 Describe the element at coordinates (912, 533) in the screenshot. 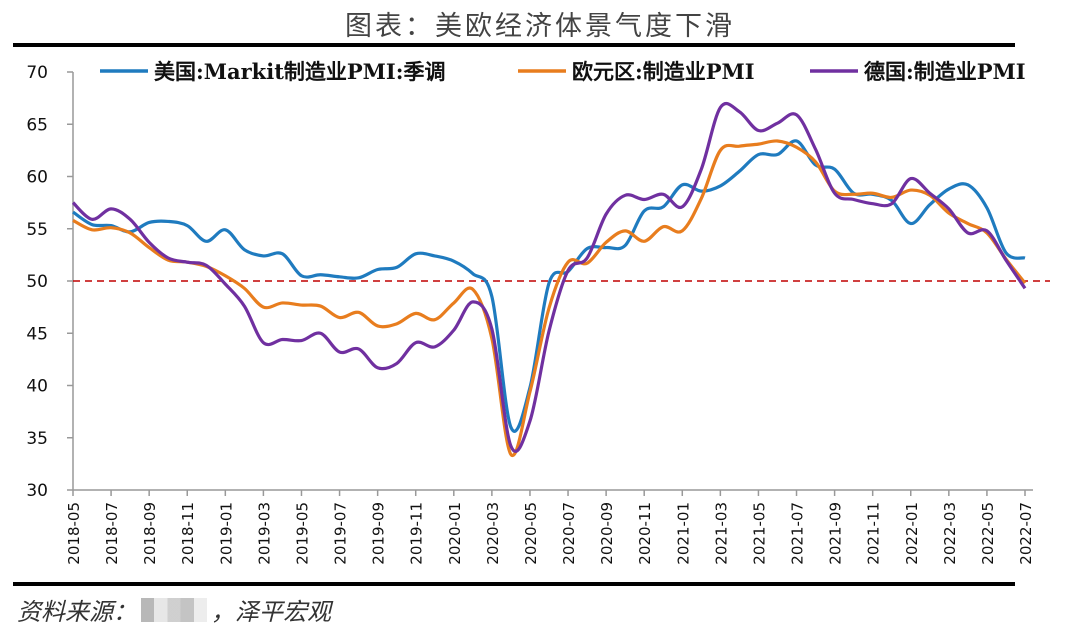

I see `x-tick-label: 2022-01` at that location.